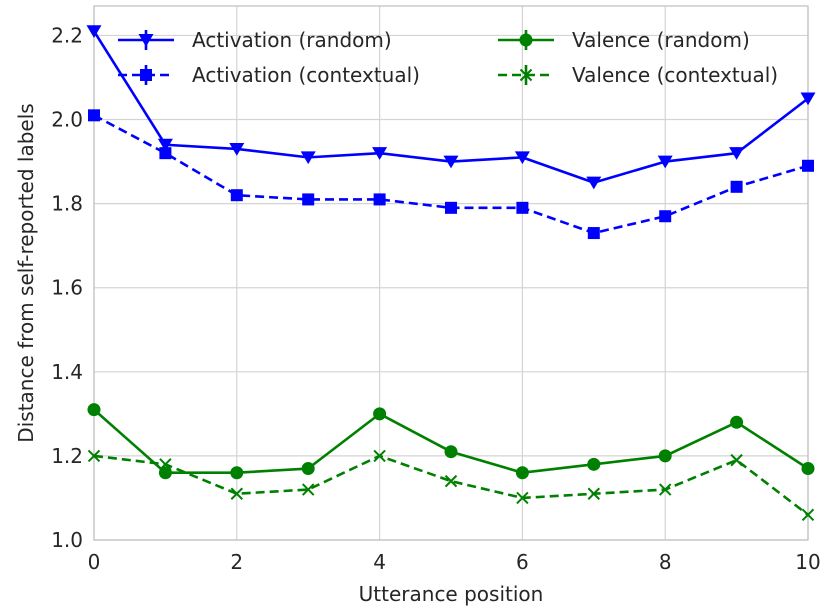  What do you see at coordinates (379, 562) in the screenshot?
I see `x-tick-label: 4` at bounding box center [379, 562].